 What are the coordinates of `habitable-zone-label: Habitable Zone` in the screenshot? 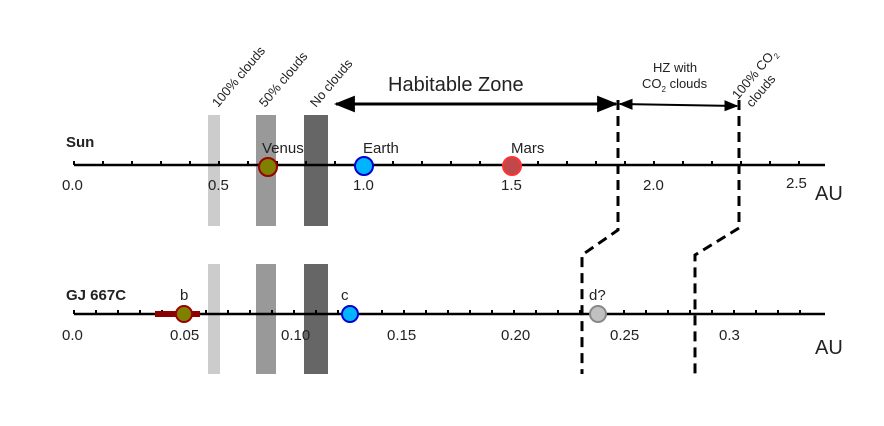 It's located at (456, 85).